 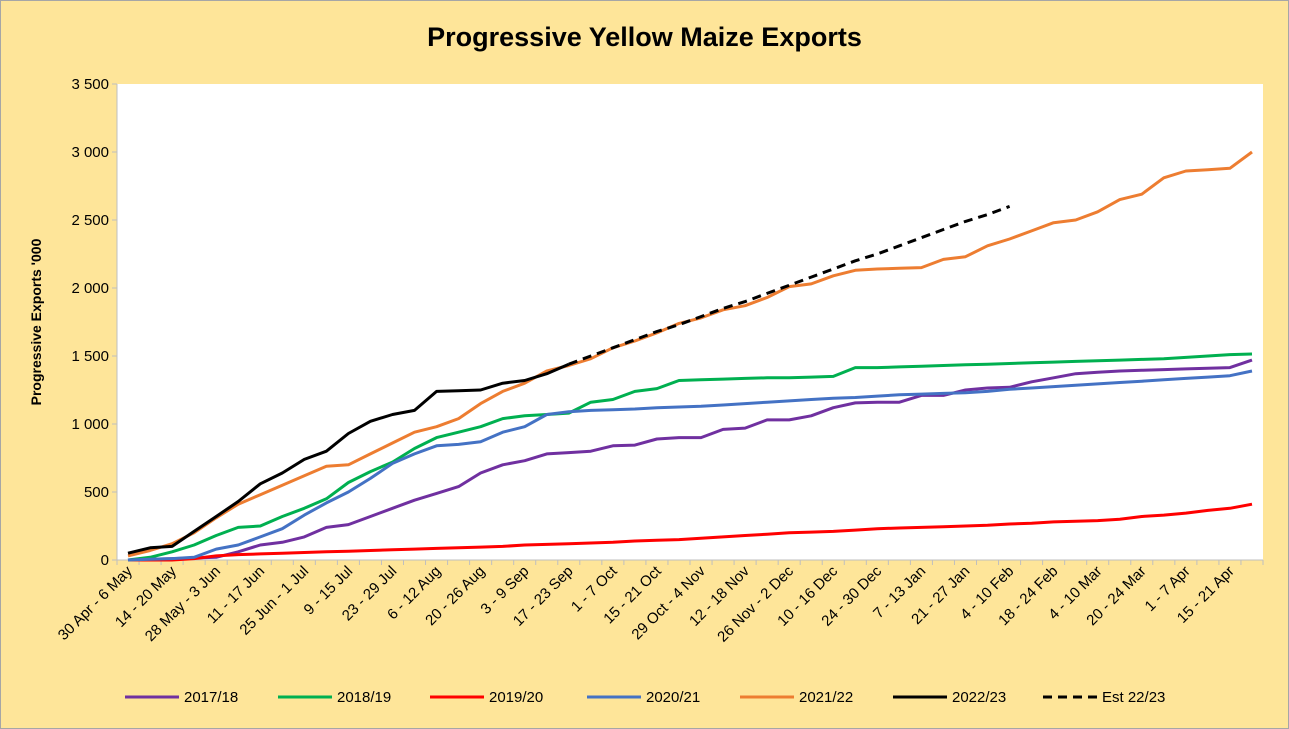 What do you see at coordinates (979, 697) in the screenshot?
I see `legend-label: 2022/23` at bounding box center [979, 697].